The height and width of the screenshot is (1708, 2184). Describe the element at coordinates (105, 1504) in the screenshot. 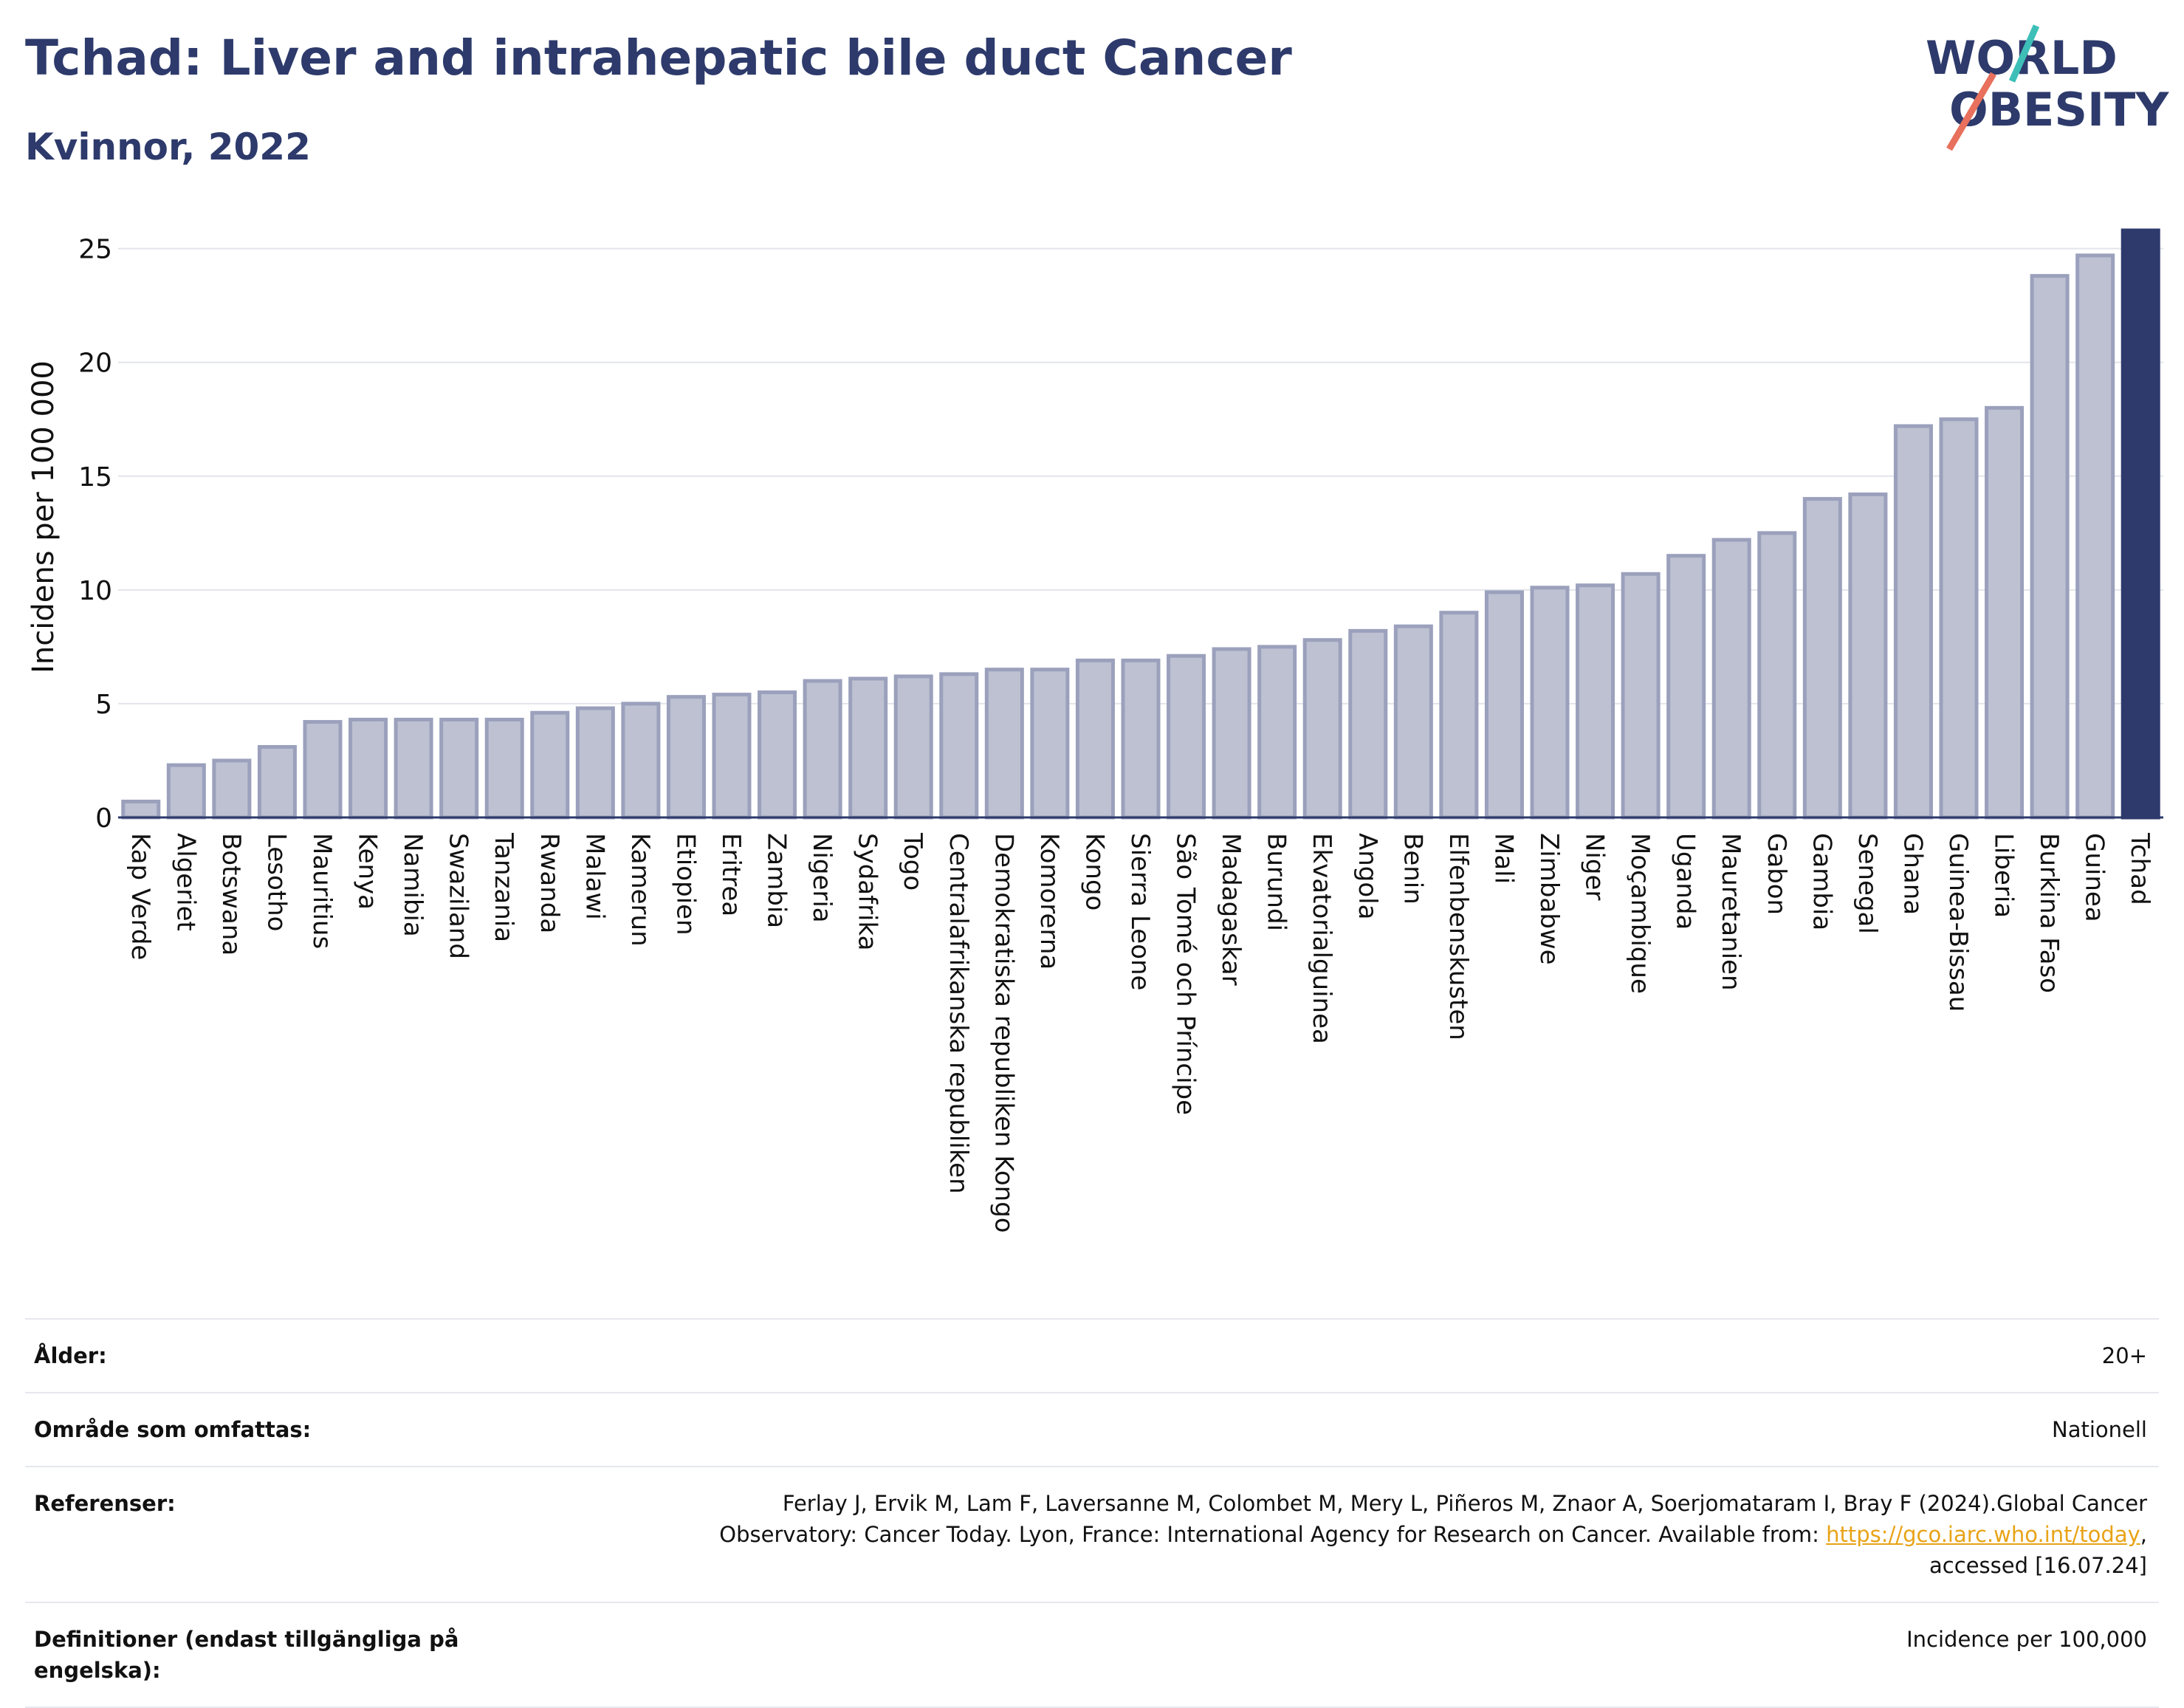

I see `references-label: Referenser:` at that location.